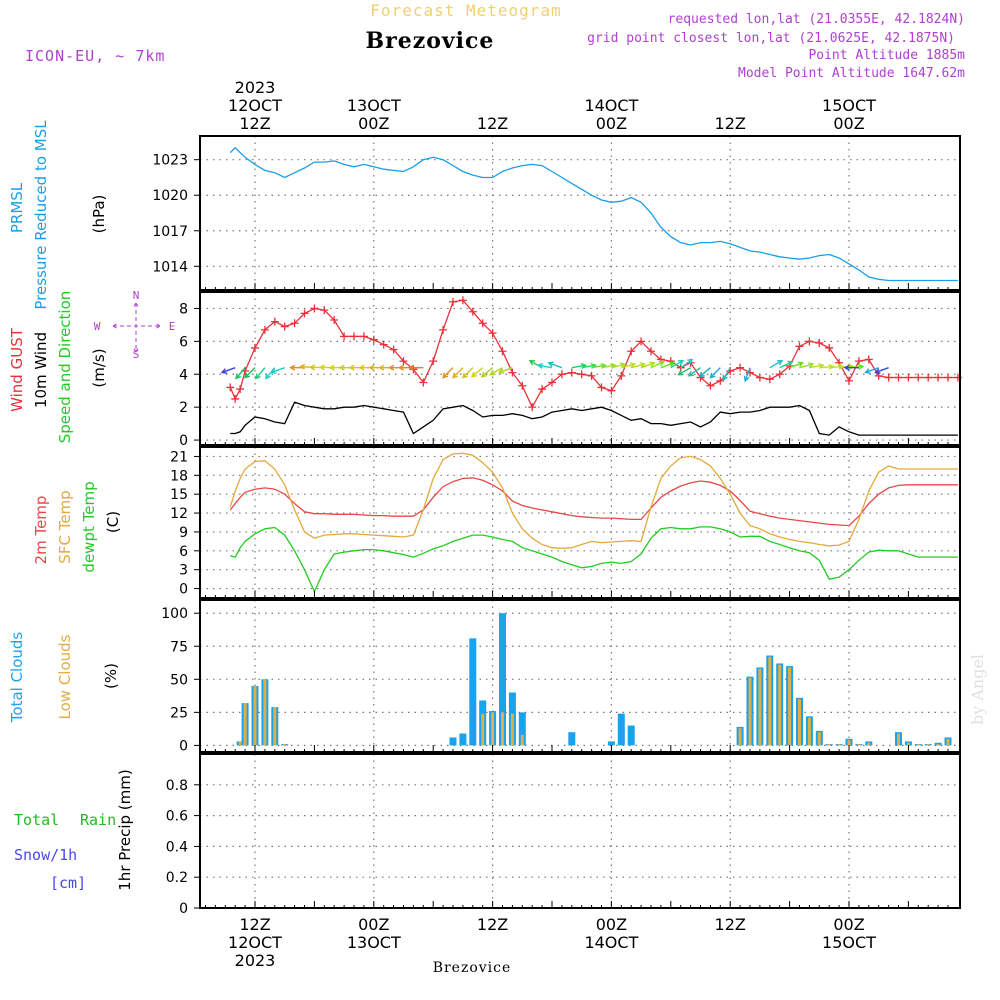 The width and height of the screenshot is (1000, 1000). What do you see at coordinates (179, 457) in the screenshot?
I see `y-tick-label: 21` at bounding box center [179, 457].